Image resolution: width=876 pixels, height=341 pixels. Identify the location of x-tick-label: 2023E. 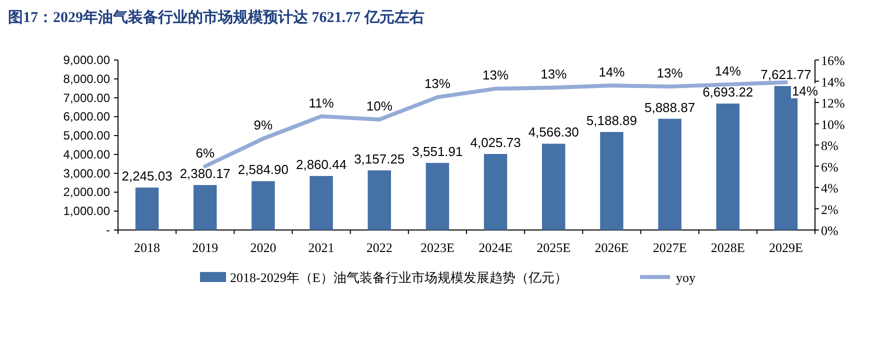
(437, 247).